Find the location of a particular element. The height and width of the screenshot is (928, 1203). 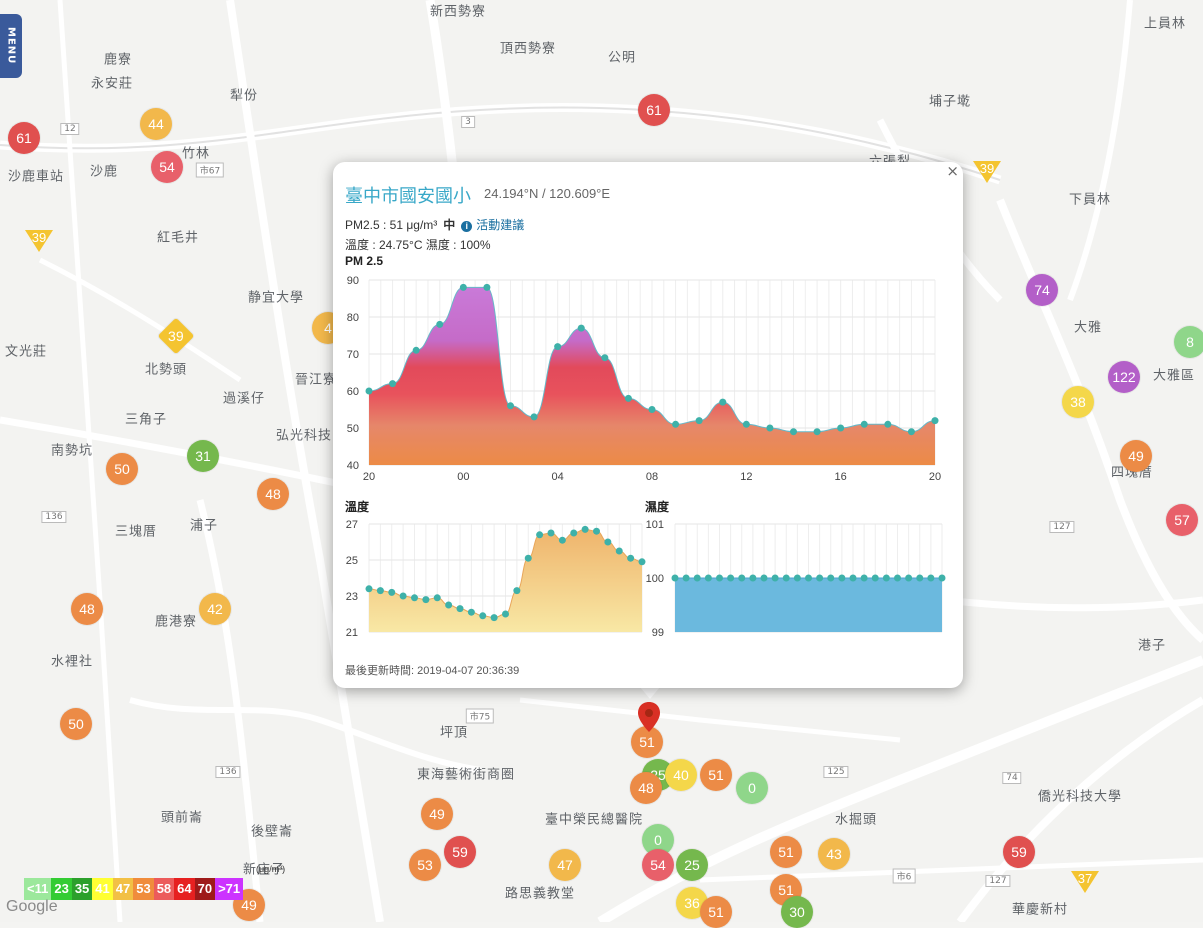

close-icon: × is located at coordinates (952, 171).